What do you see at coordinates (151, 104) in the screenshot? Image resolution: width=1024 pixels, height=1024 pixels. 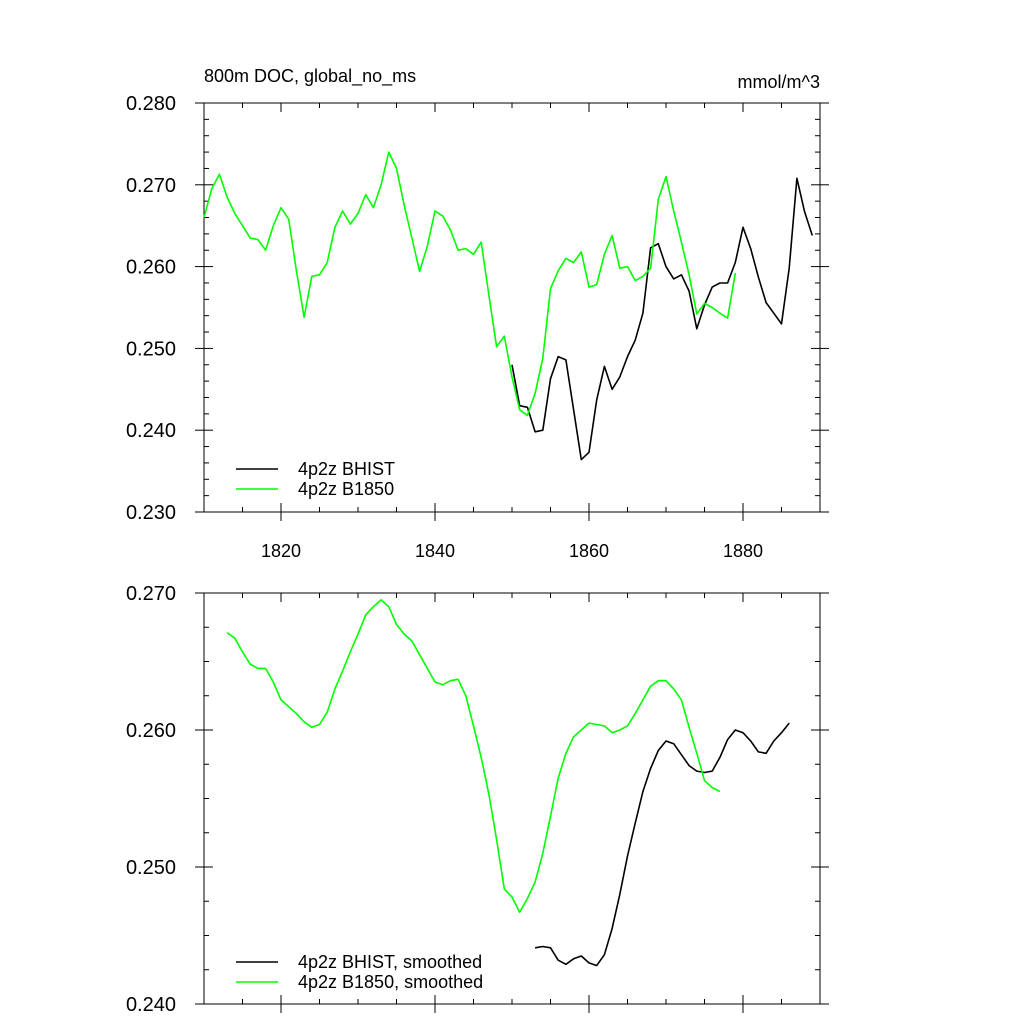 I see `y-tick-label: 0.280` at bounding box center [151, 104].